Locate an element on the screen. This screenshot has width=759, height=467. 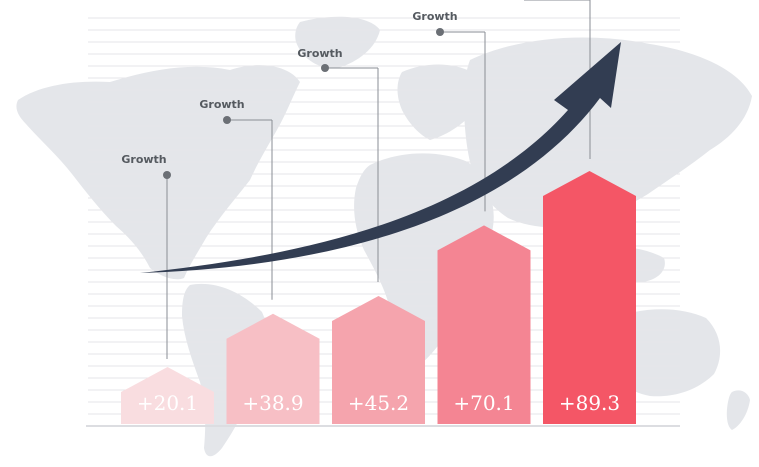
bar-value-label: +20.1 is located at coordinates (167, 403).